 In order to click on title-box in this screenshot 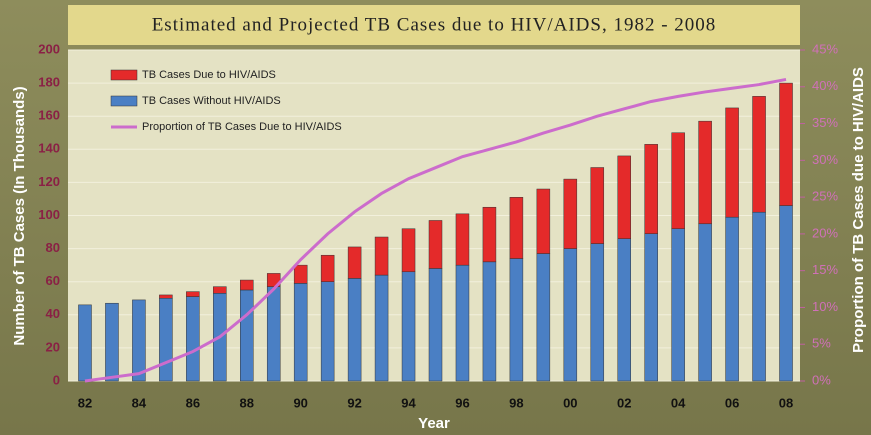, I will do `click(434, 25)`.